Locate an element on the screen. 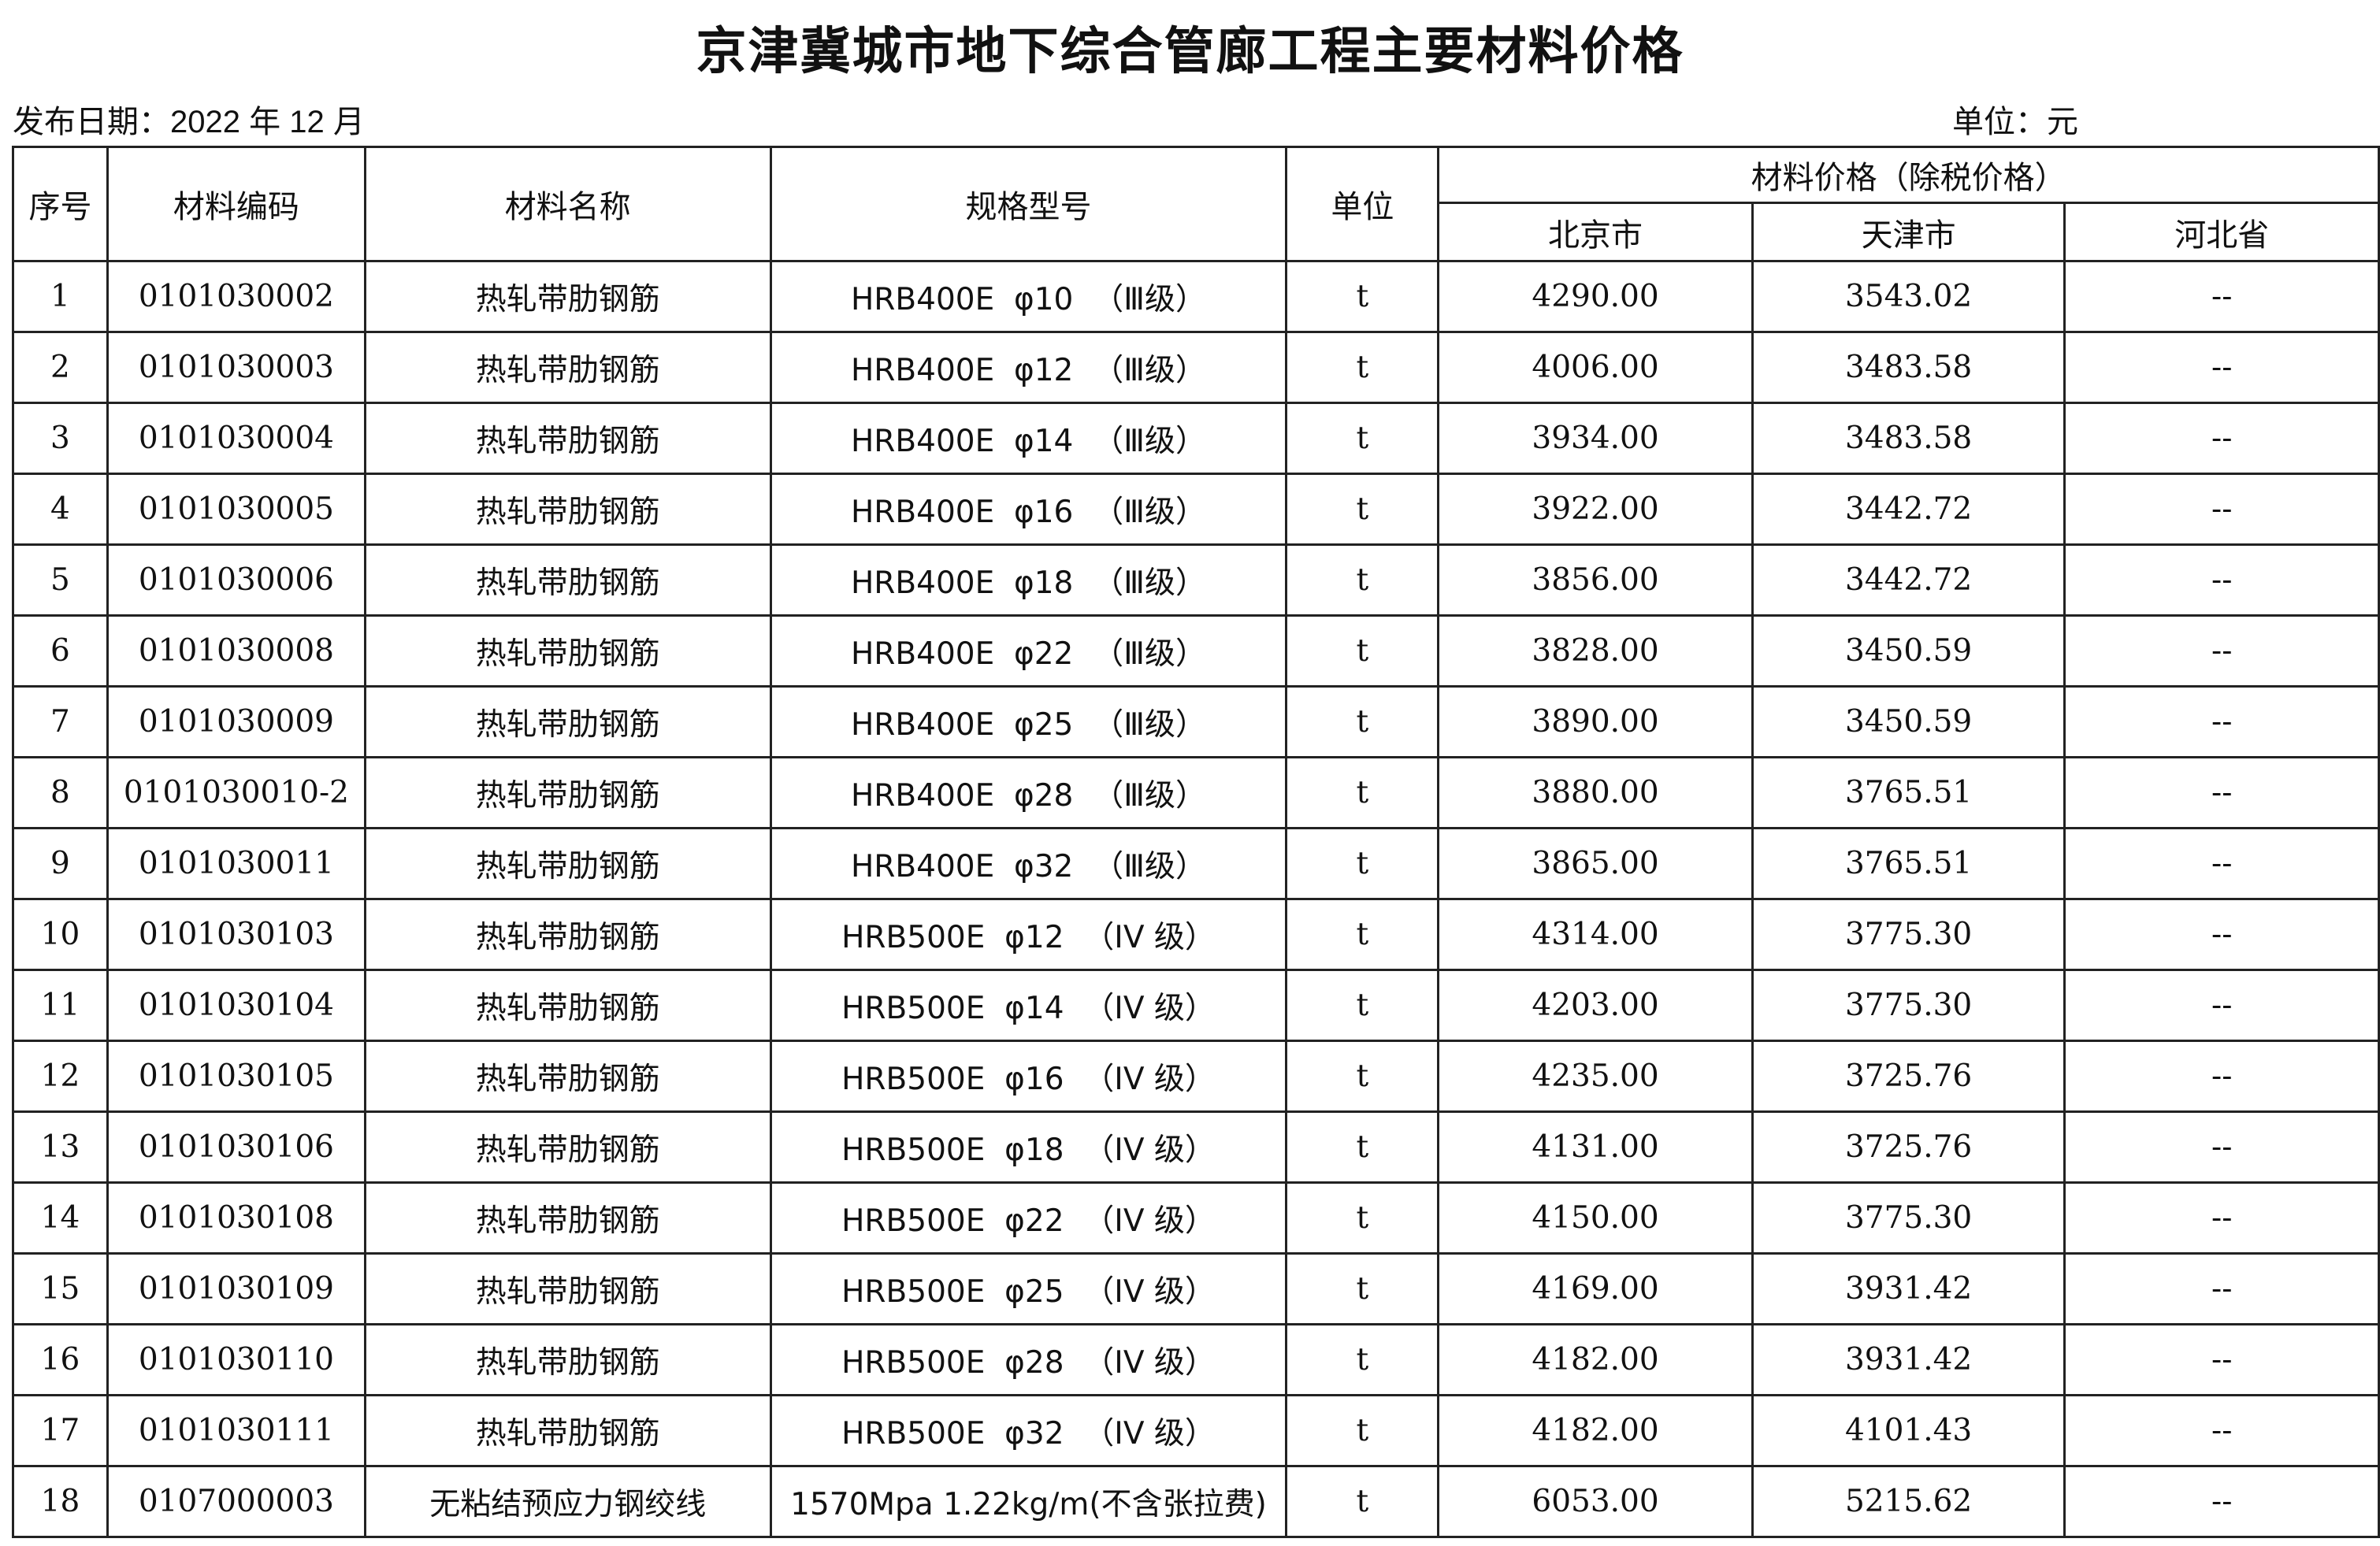 This screenshot has width=2380, height=1546. cell-tianjin: 3543.02 is located at coordinates (1908, 296).